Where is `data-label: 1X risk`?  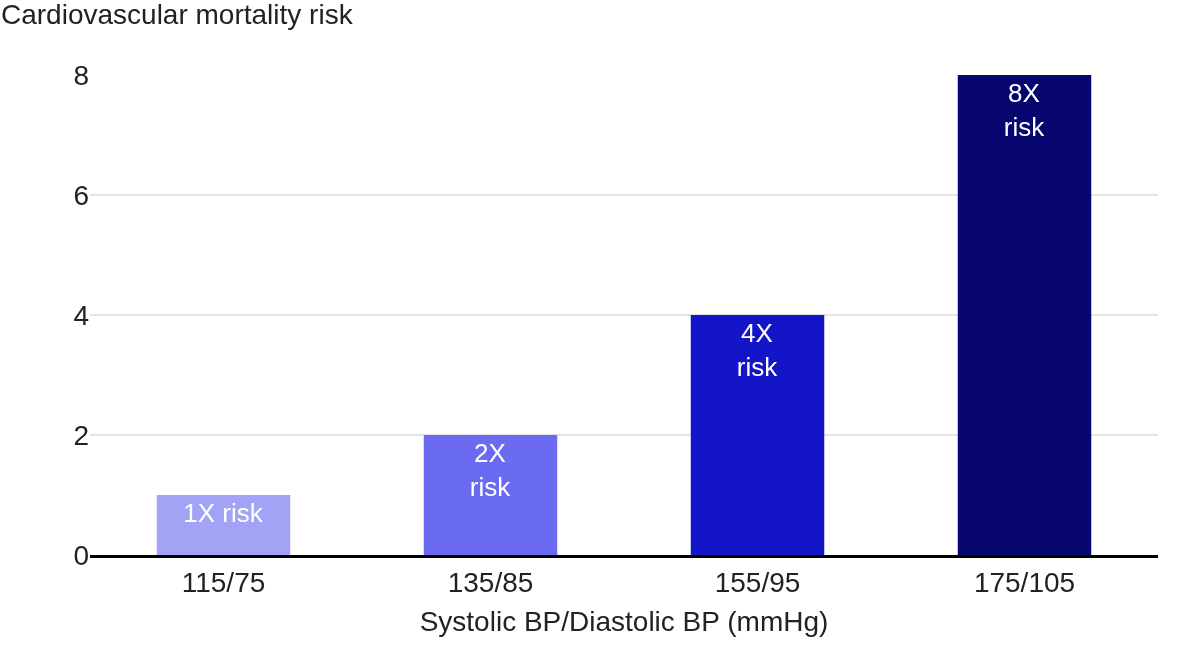
data-label: 1X risk is located at coordinates (223, 513).